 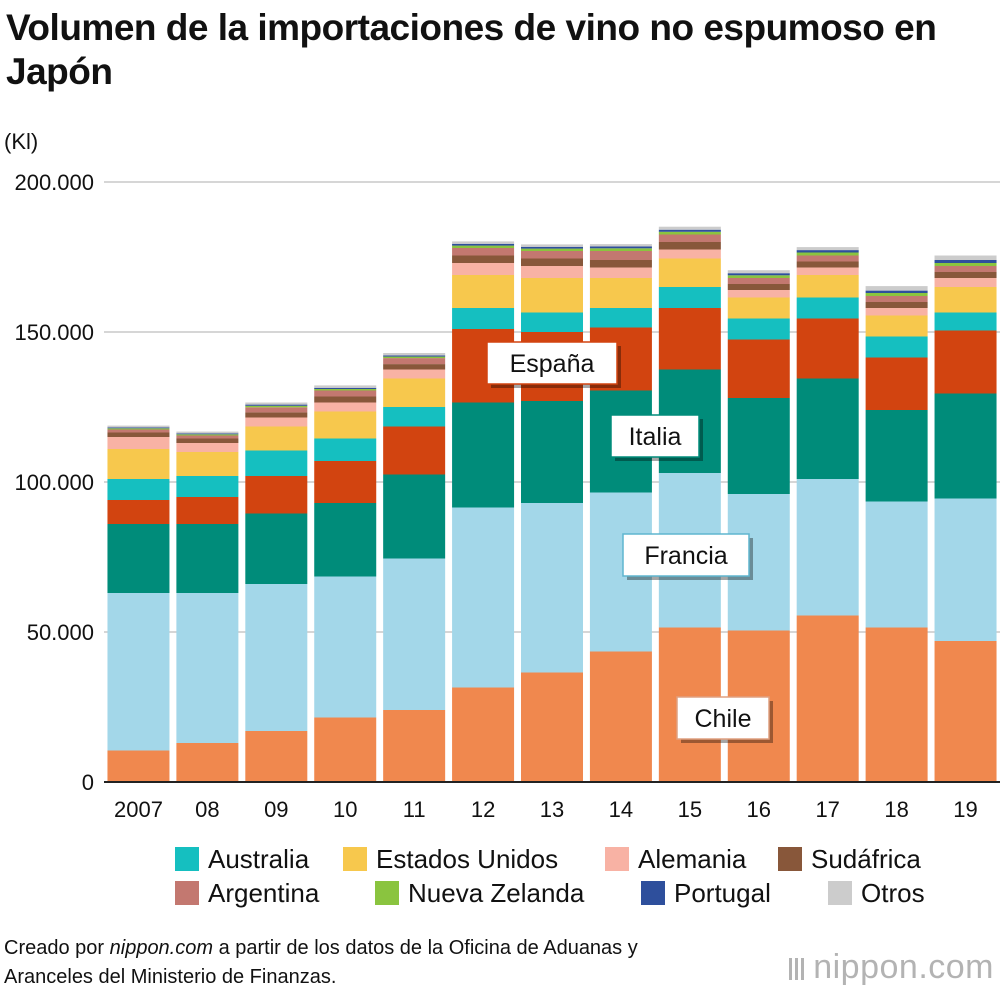 What do you see at coordinates (965, 809) in the screenshot?
I see `x-tick-label: 19` at bounding box center [965, 809].